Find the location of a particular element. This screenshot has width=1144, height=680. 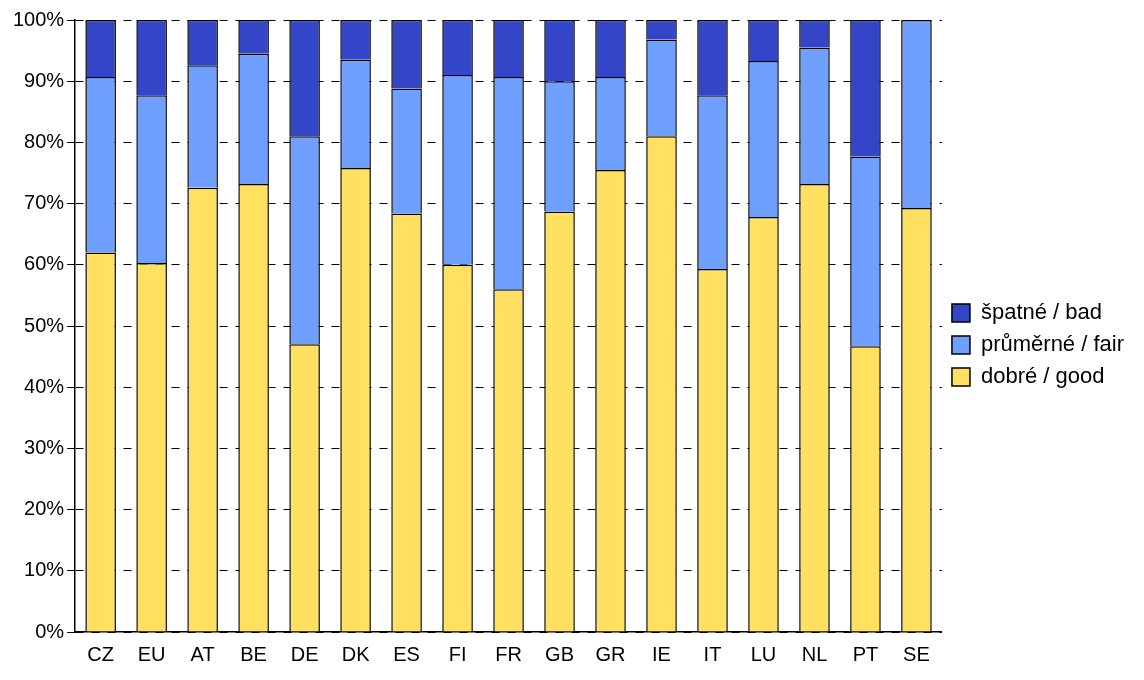

y-tick-label: 50% is located at coordinates (44, 324).